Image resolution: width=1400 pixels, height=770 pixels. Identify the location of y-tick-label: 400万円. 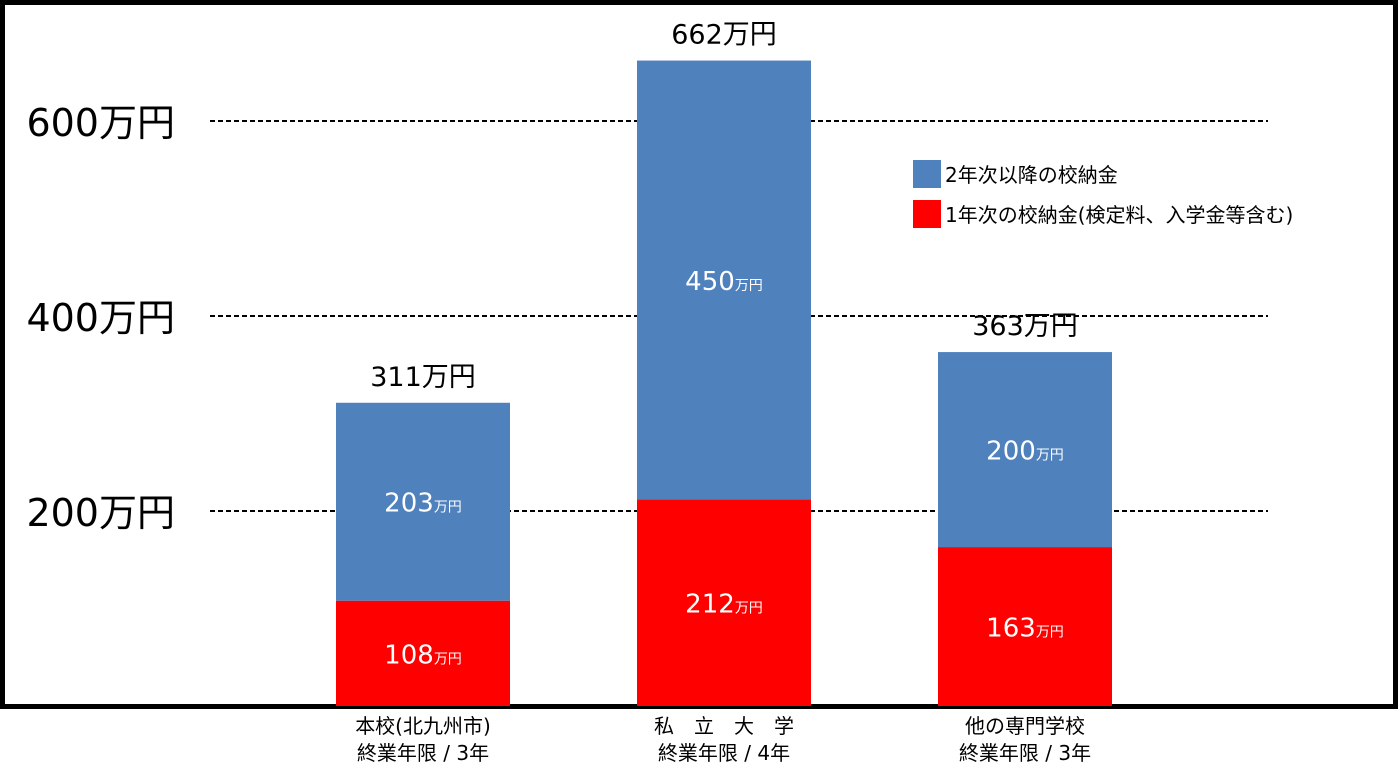
(100, 318).